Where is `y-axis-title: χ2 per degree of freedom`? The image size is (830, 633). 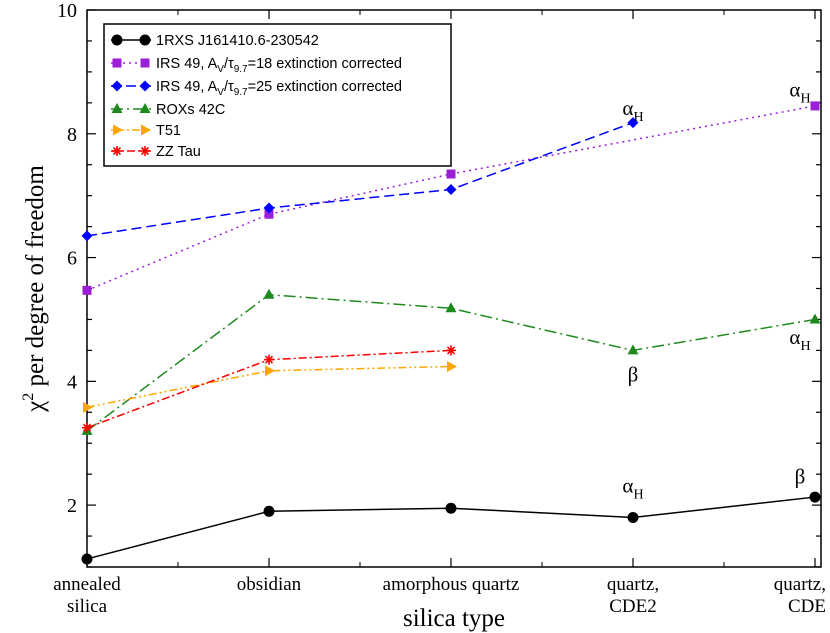 y-axis-title: χ2 per degree of freedom is located at coordinates (34, 289).